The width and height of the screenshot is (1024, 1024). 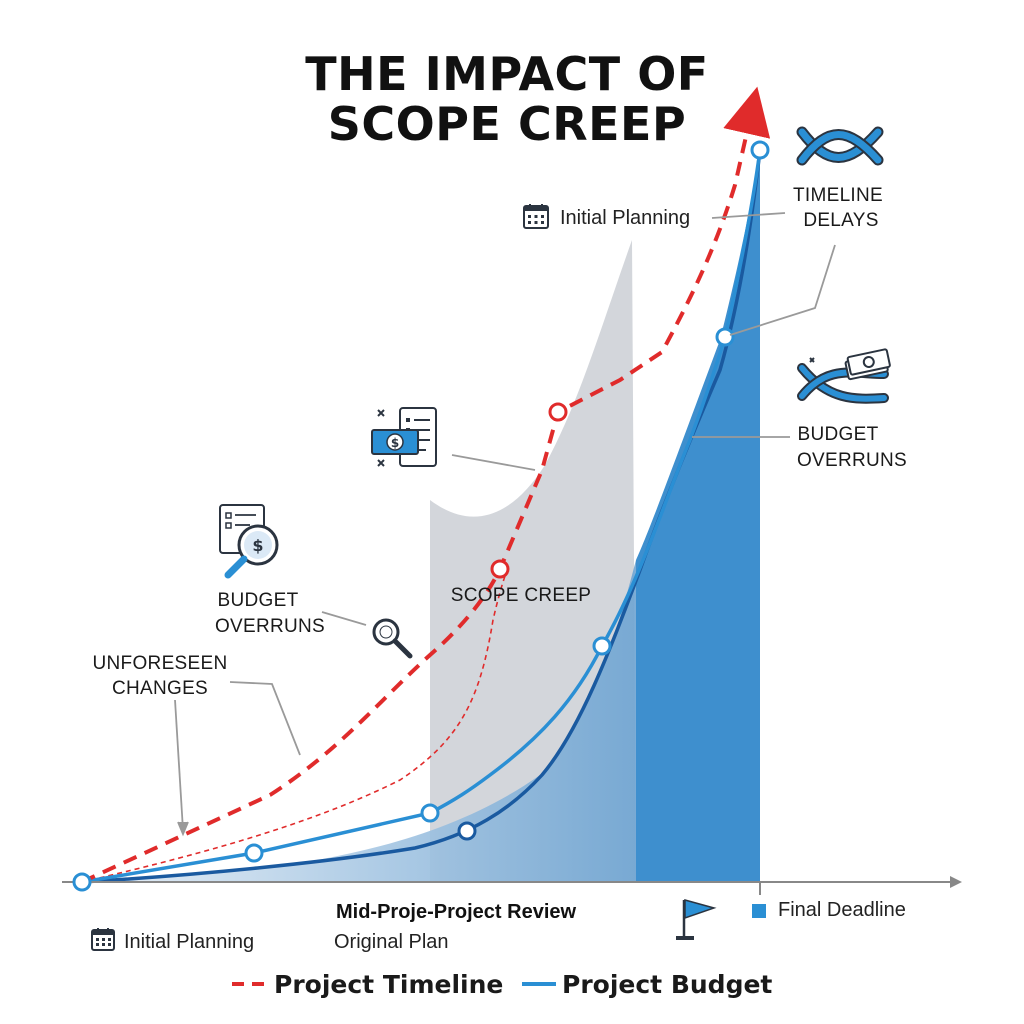 What do you see at coordinates (838, 434) in the screenshot?
I see `annotation-budget-right-1: BUDGET` at bounding box center [838, 434].